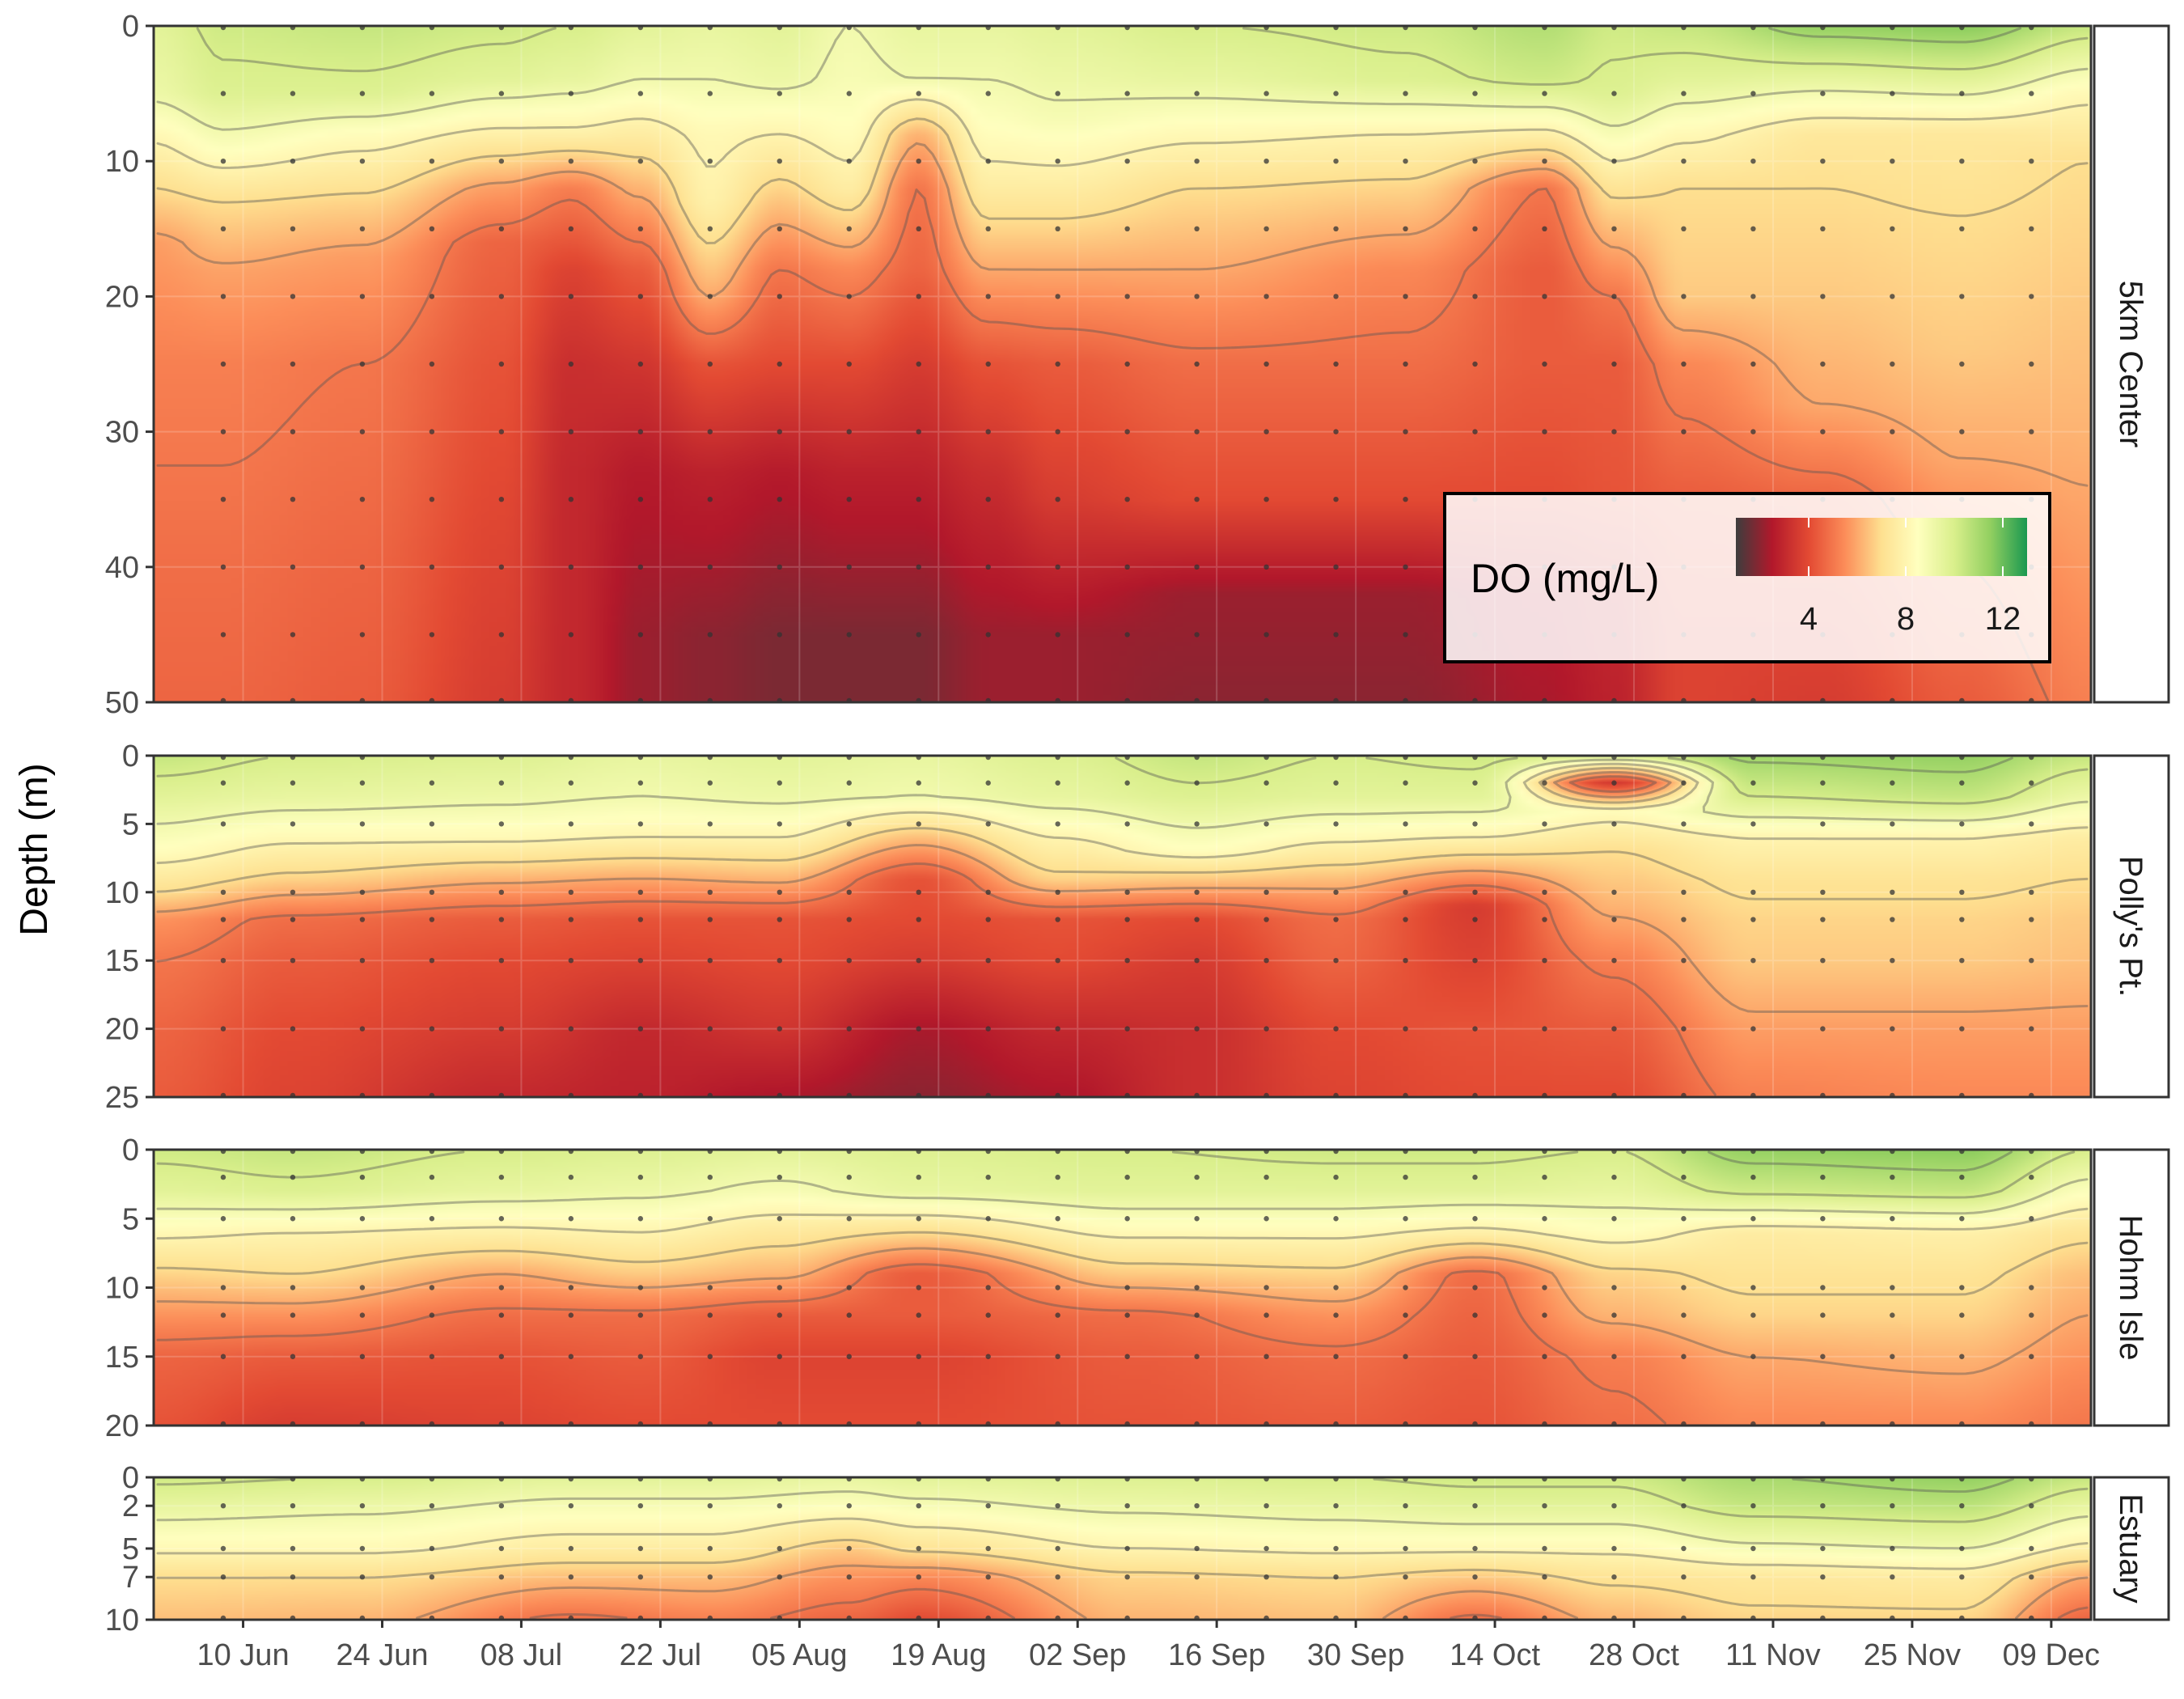 This screenshot has height=1699, width=2184. I want to click on facet-strip-label: Estuary, so click(2130, 1549).